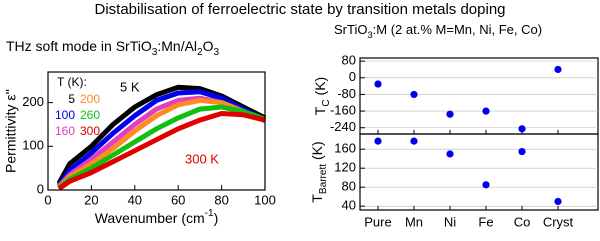  What do you see at coordinates (209, 213) in the screenshot?
I see `x-axis-label-part: -1` at bounding box center [209, 213].